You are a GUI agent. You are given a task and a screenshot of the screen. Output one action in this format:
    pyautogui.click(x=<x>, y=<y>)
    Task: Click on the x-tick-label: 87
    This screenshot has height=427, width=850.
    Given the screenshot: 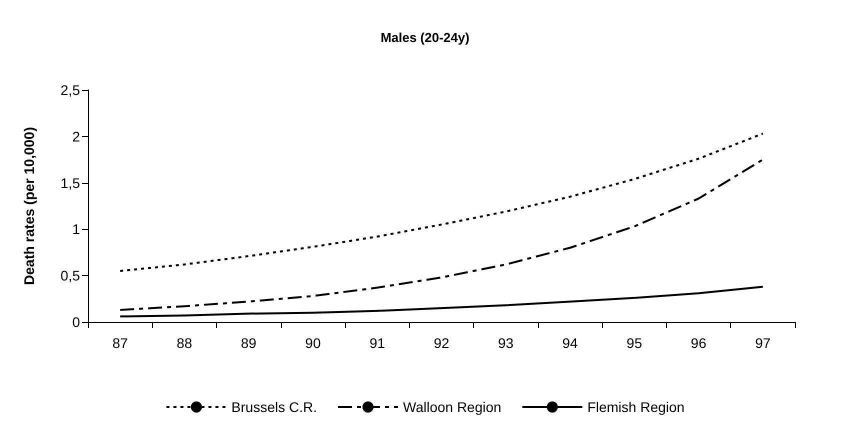 What is the action you would take?
    pyautogui.click(x=120, y=343)
    